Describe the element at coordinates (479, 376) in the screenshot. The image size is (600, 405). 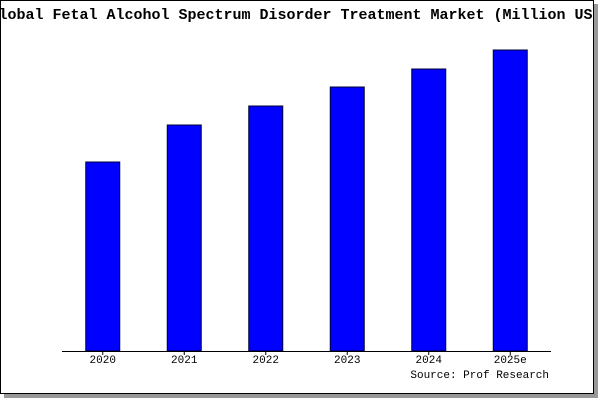
I see `source: Source: Prof Research` at that location.